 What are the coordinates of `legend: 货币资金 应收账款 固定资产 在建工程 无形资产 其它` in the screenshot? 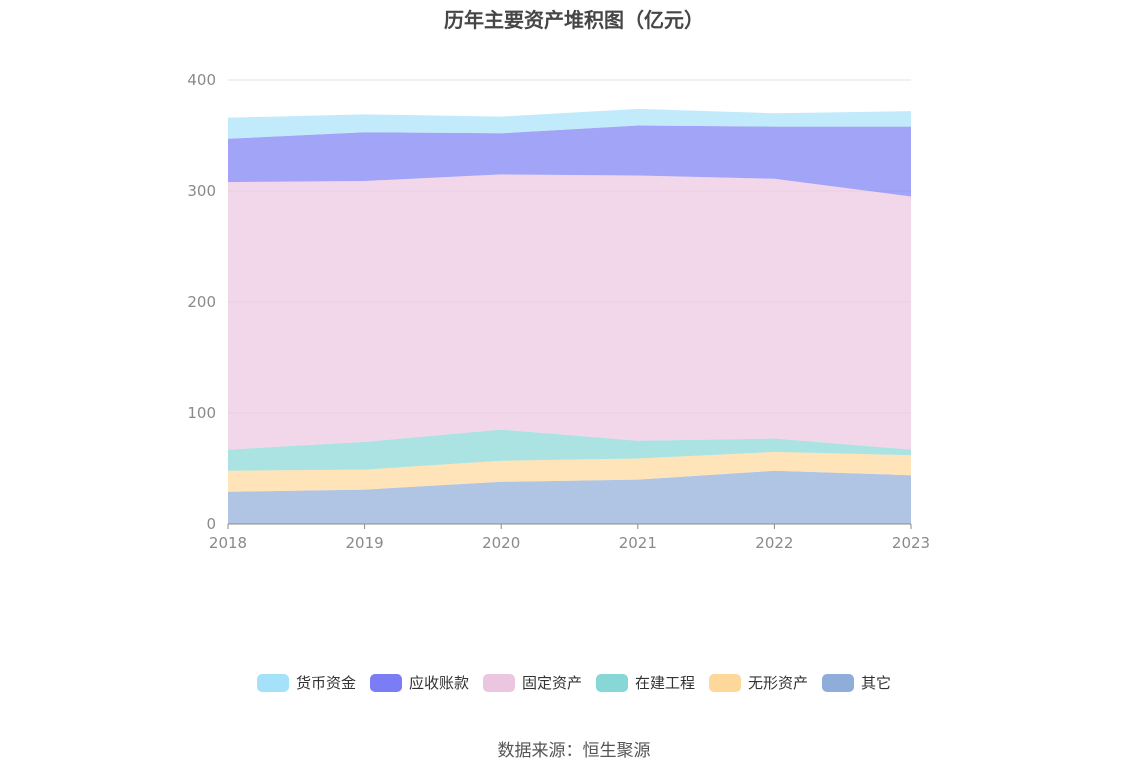 It's located at (574, 682).